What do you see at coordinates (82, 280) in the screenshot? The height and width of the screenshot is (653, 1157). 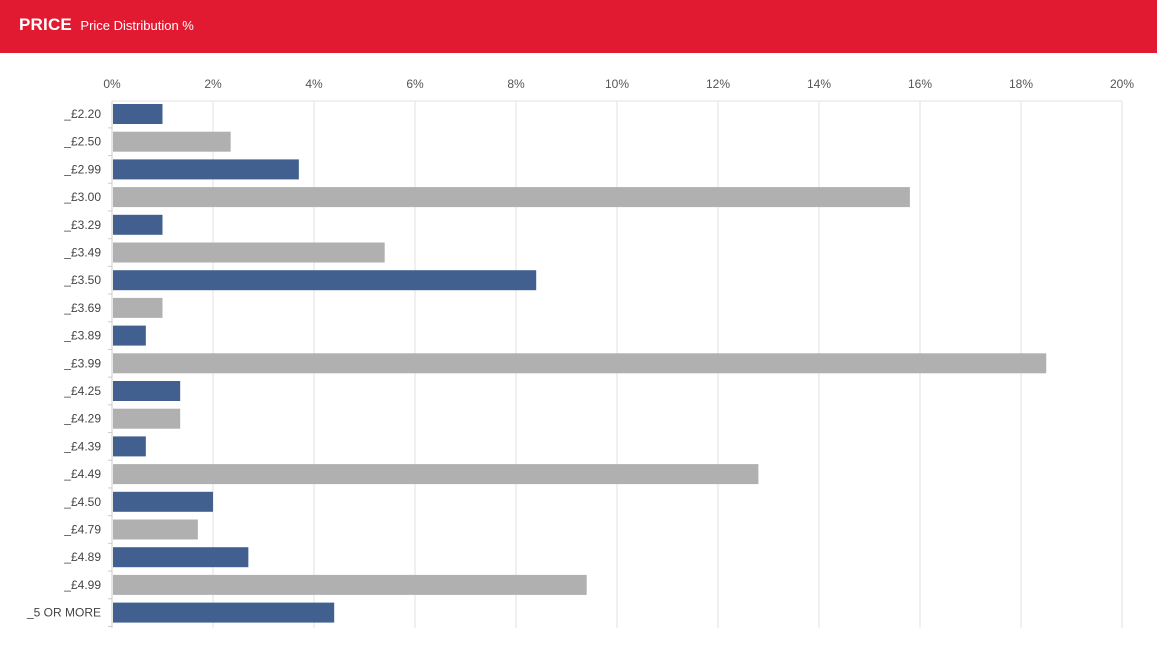 I see `category-label: _£3.50` at bounding box center [82, 280].